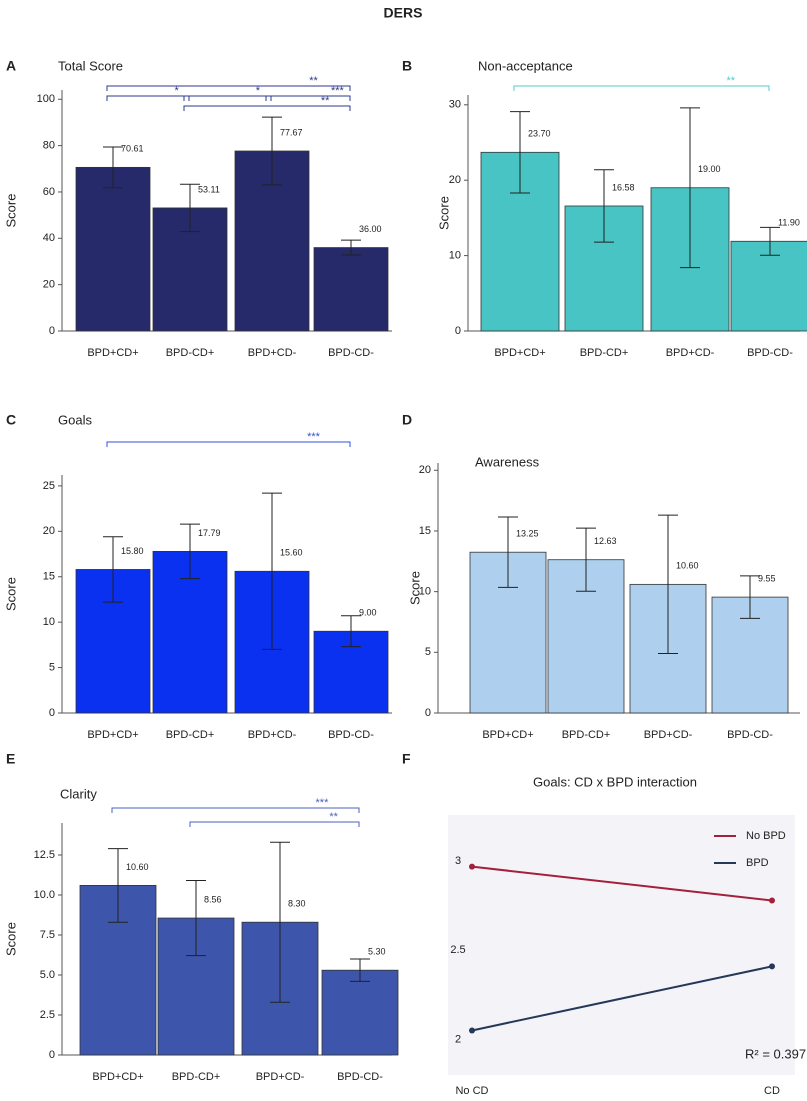 The height and width of the screenshot is (1101, 807). What do you see at coordinates (291, 553) in the screenshot?
I see `value-label: 15.60` at bounding box center [291, 553].